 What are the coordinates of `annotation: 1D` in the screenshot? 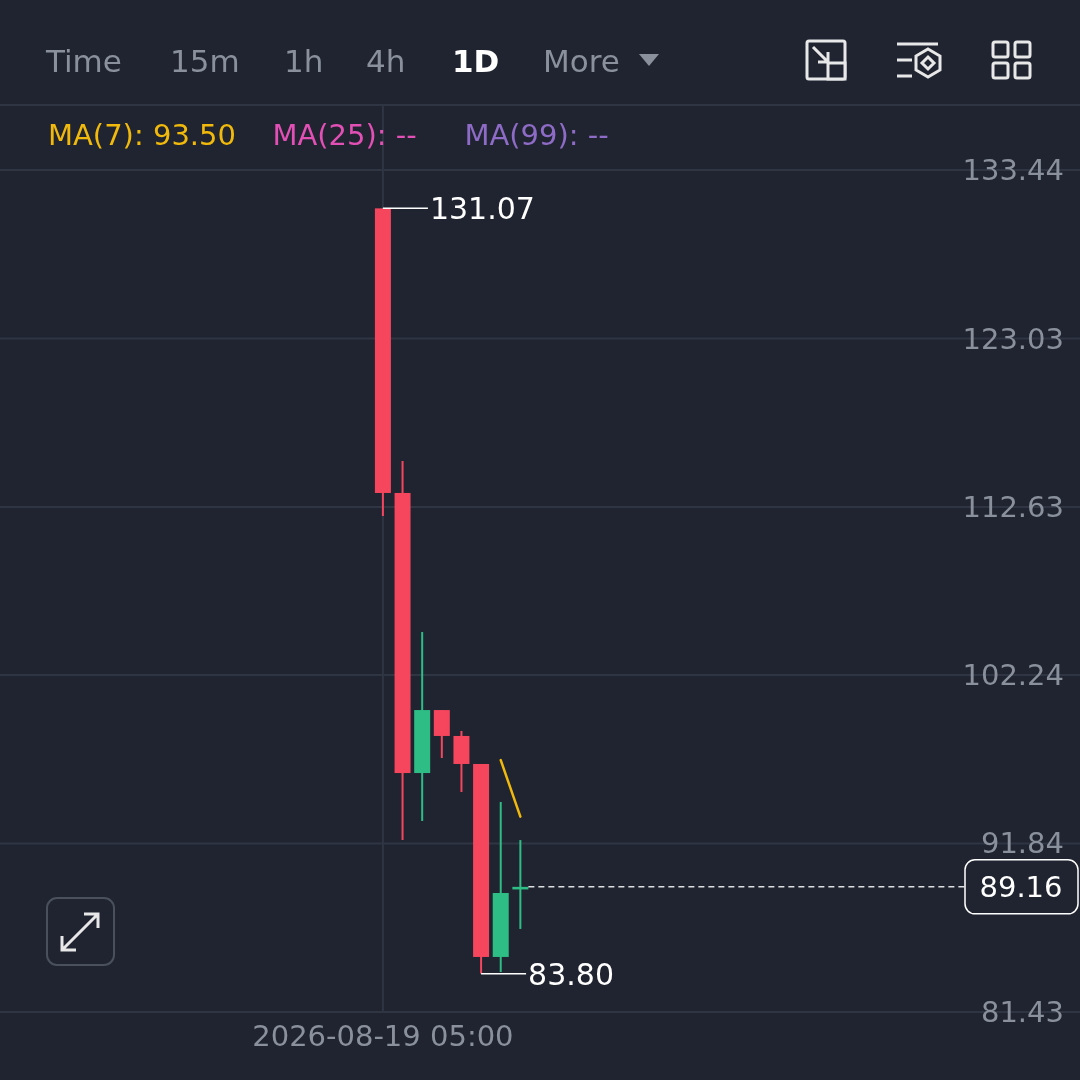 It's located at (476, 61).